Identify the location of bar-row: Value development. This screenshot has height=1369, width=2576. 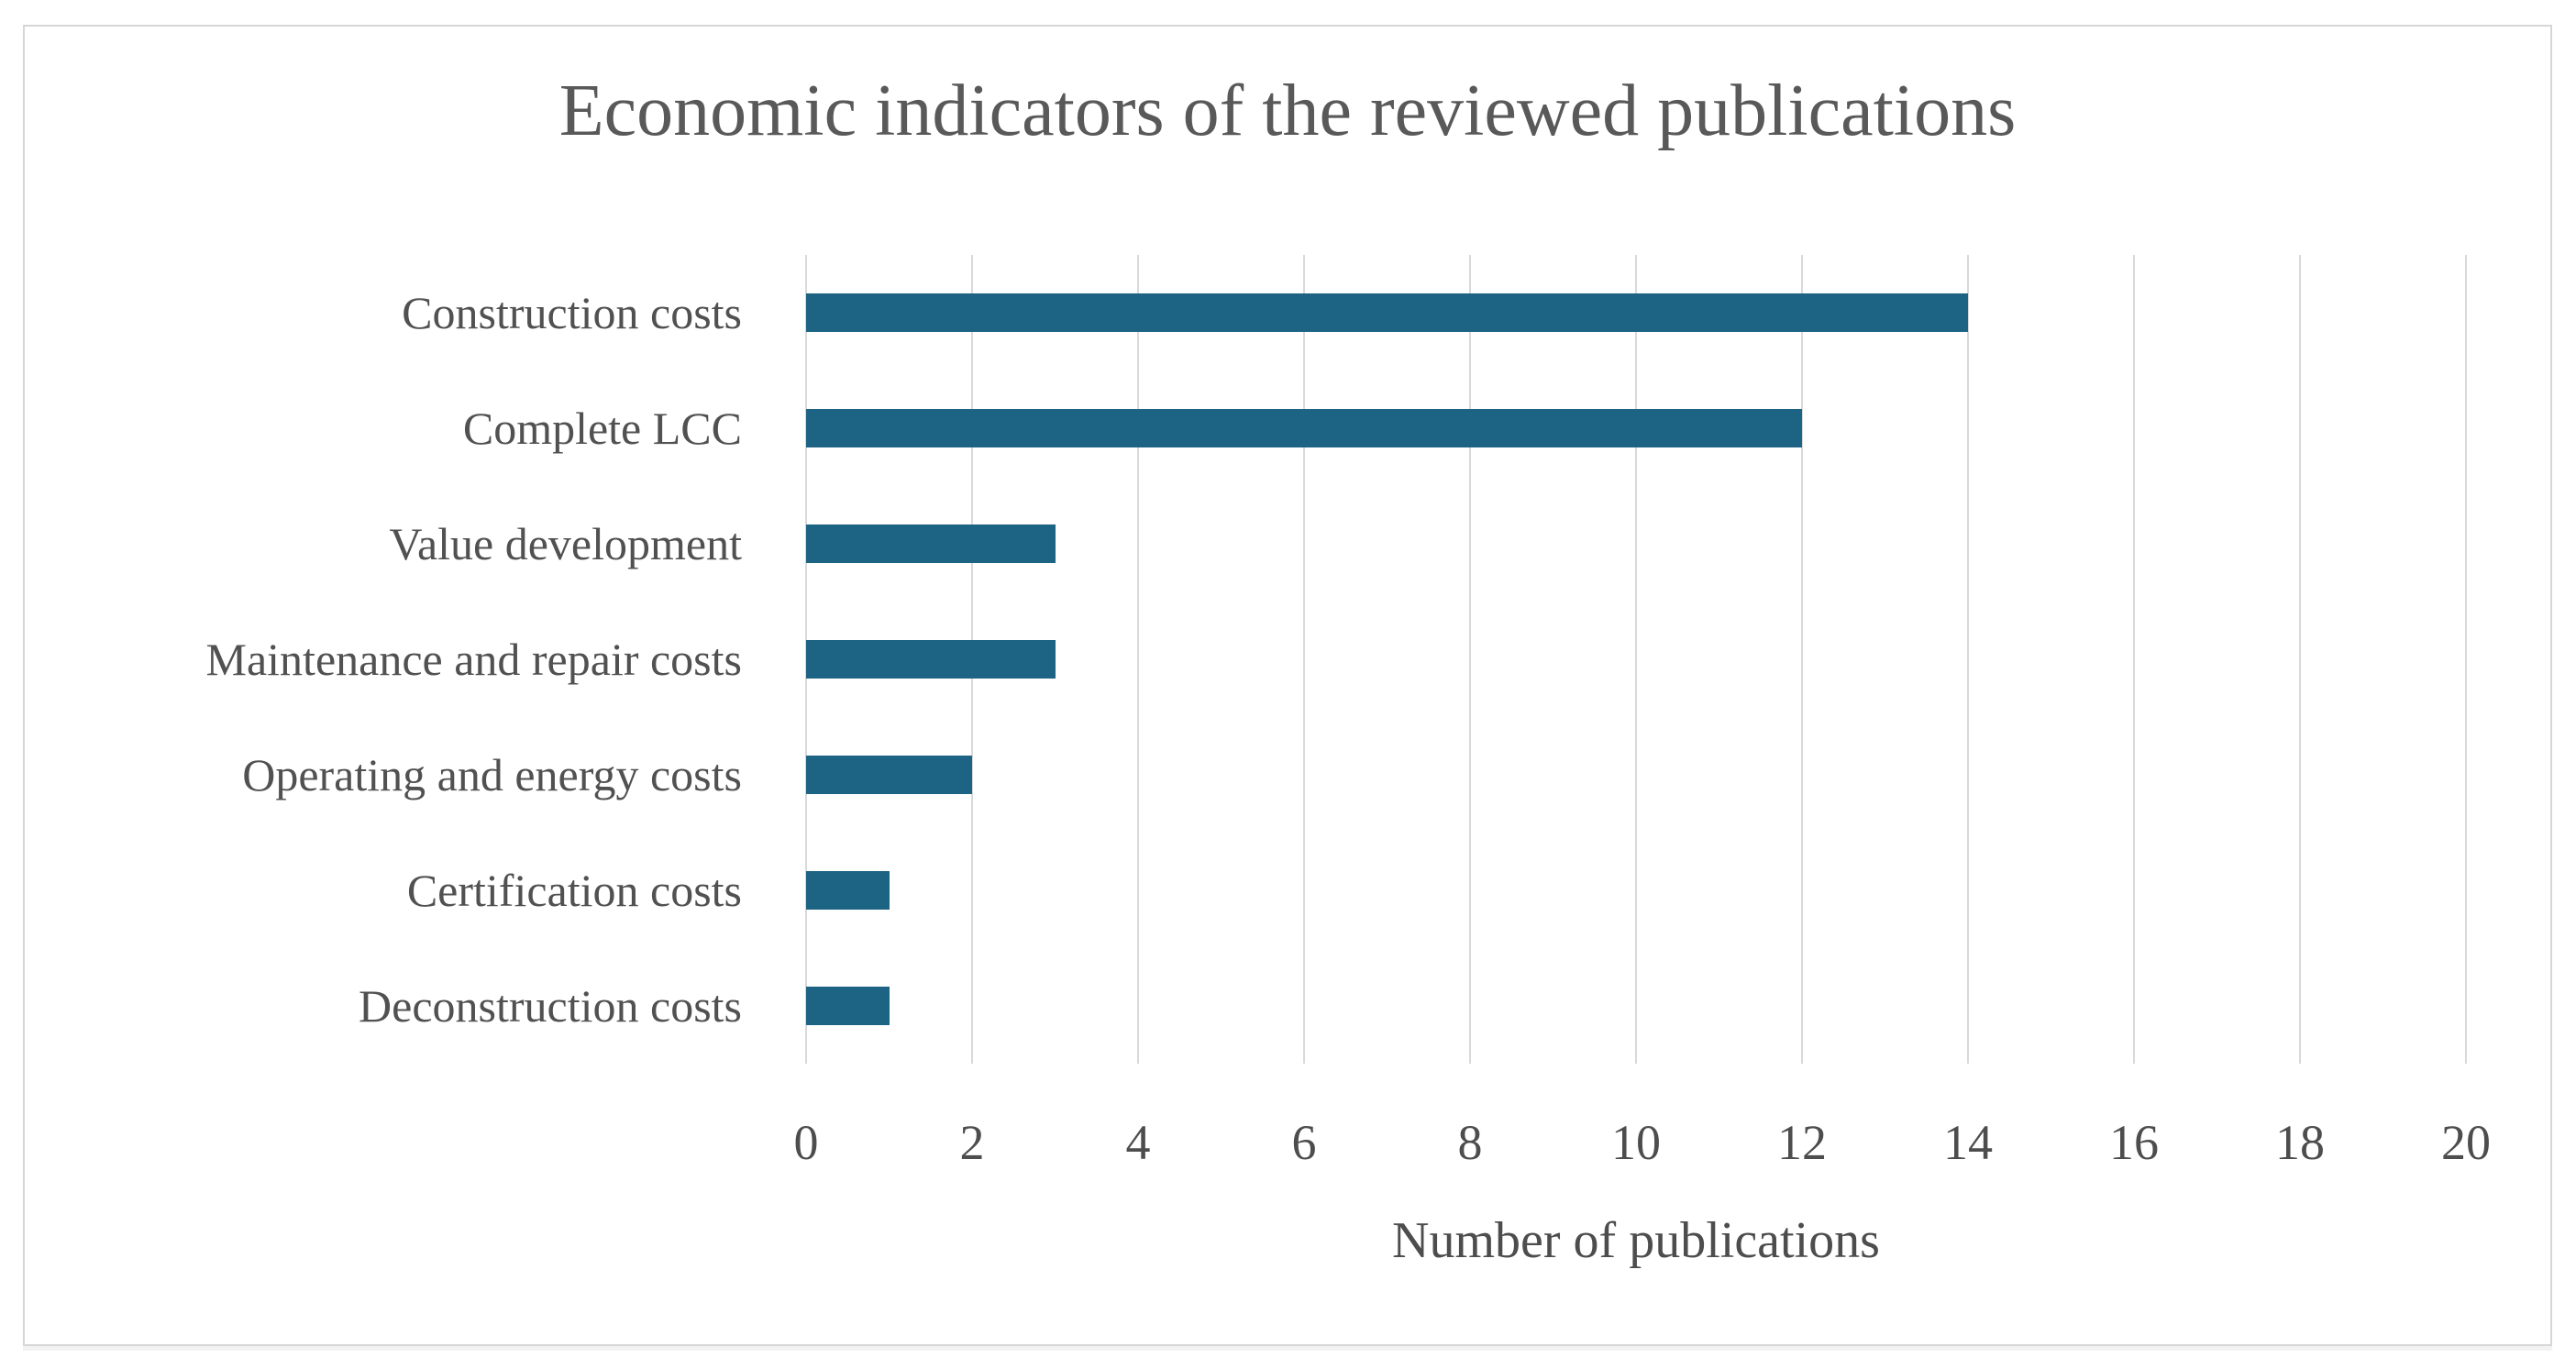
(1427, 544).